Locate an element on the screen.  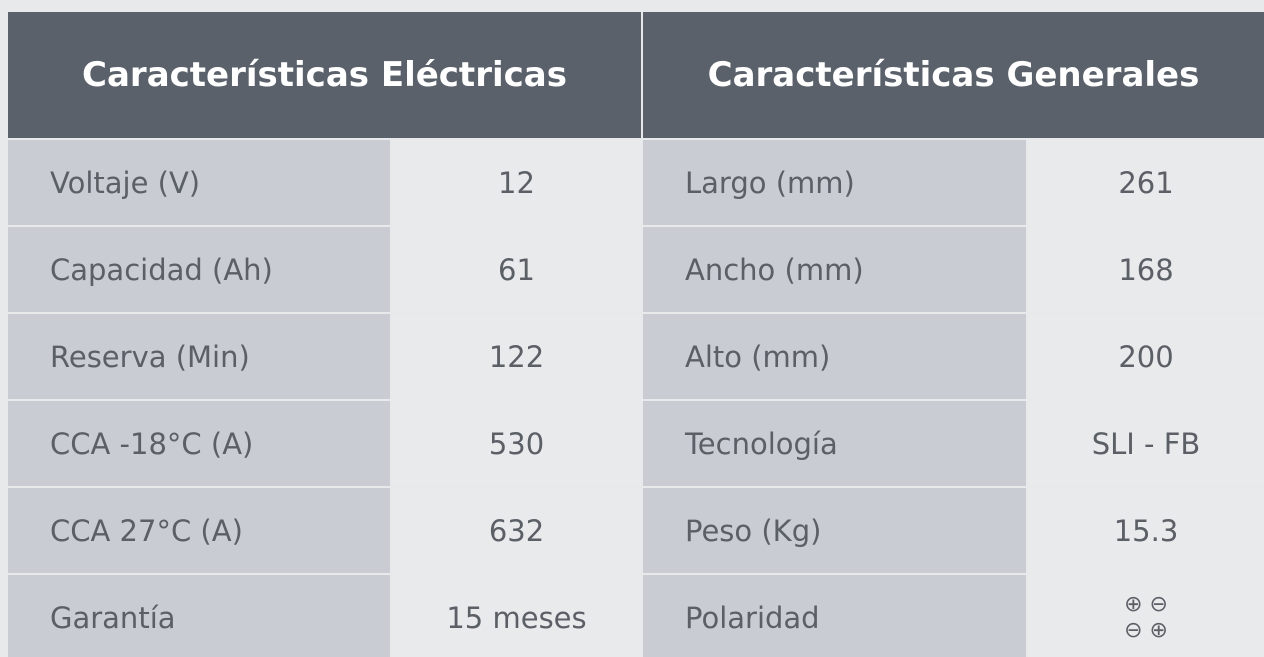
row-label: CCA -18°C (A) is located at coordinates (199, 443).